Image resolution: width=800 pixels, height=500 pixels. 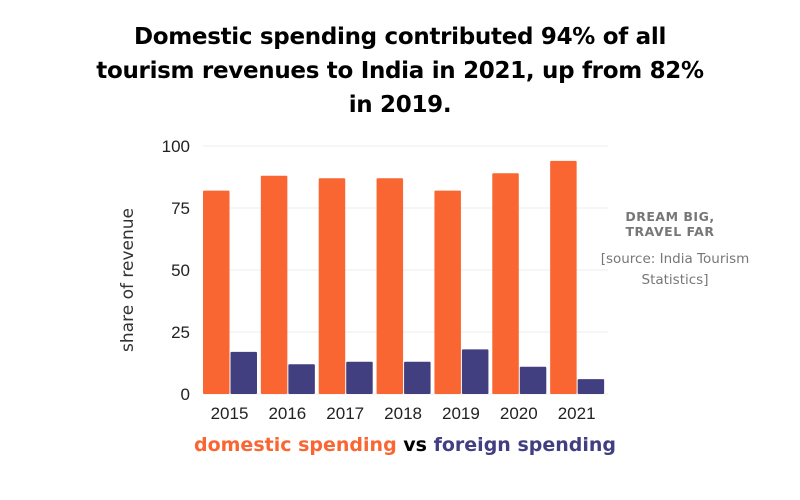 I want to click on y-tick-label: 0, so click(x=185, y=394).